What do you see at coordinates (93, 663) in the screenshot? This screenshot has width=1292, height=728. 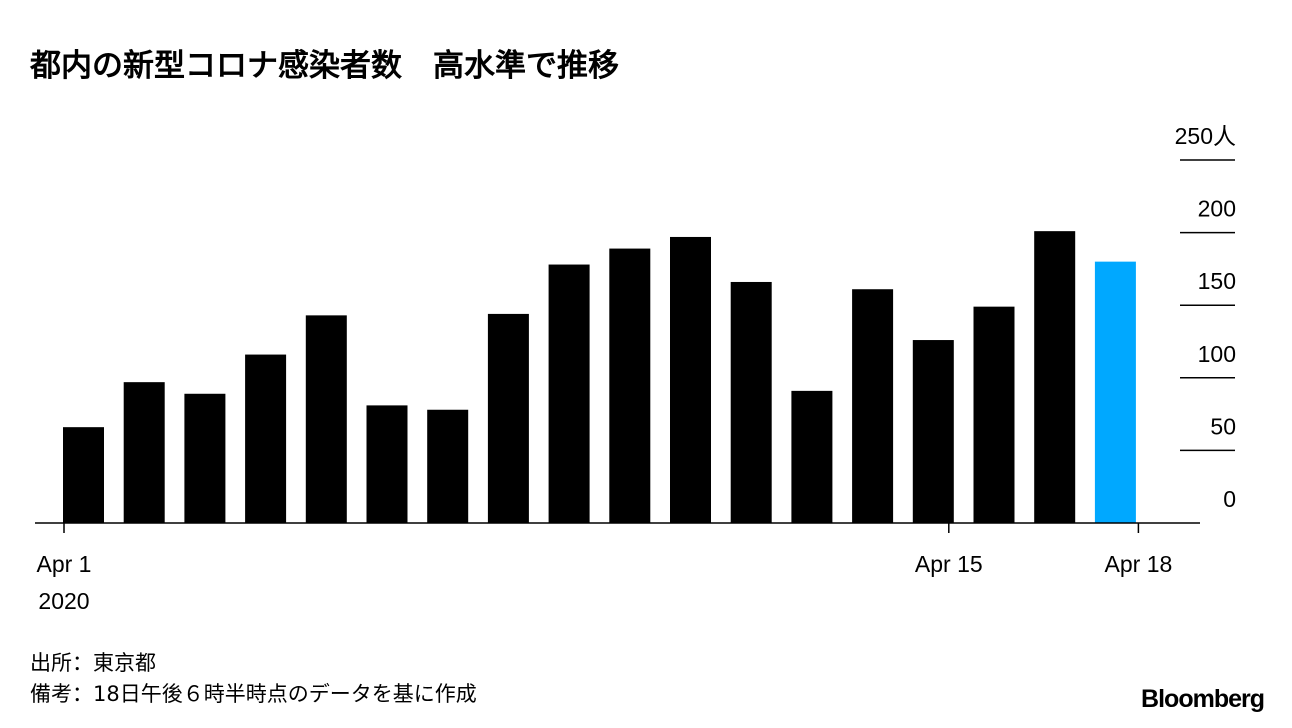 I see `source-note: 出所：東京都` at bounding box center [93, 663].